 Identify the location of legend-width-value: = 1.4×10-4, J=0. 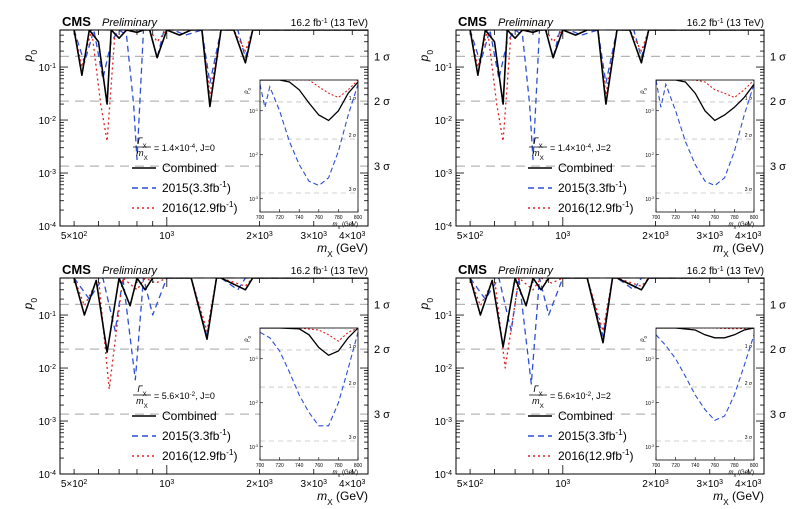
(184, 148).